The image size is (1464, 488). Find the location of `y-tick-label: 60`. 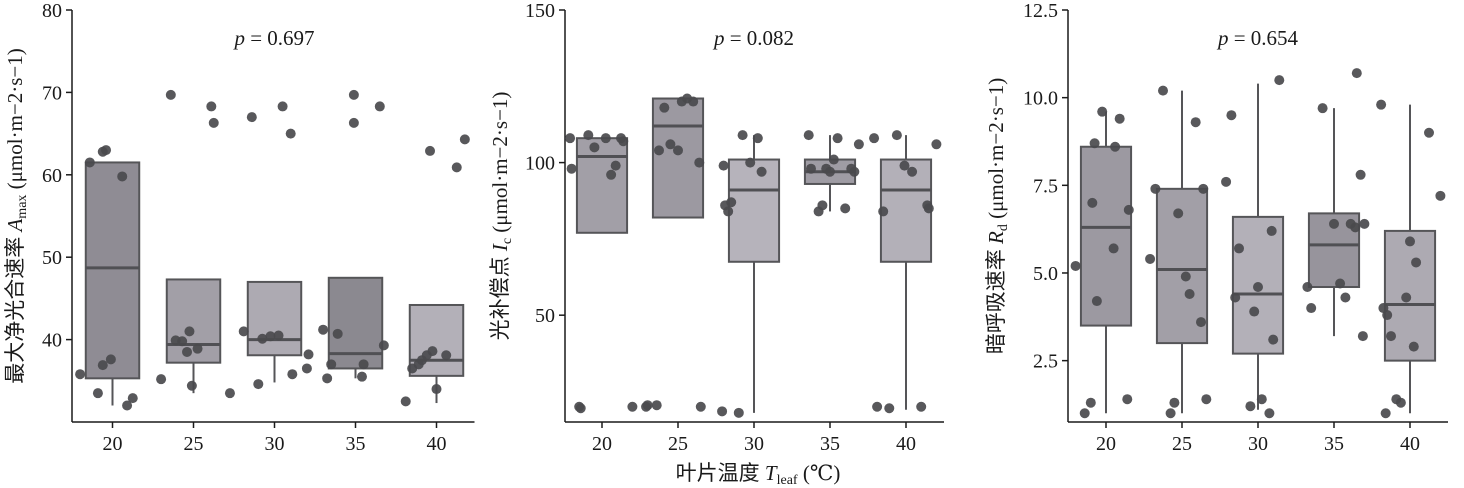

y-tick-label: 60 is located at coordinates (52, 176).